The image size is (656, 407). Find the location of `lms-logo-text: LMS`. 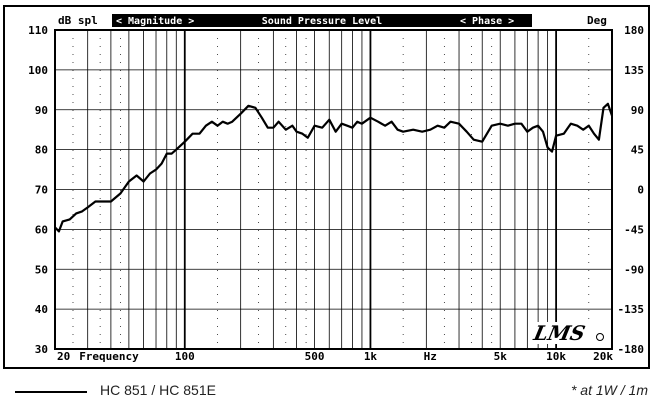

lms-logo-text: LMS is located at coordinates (559, 333).